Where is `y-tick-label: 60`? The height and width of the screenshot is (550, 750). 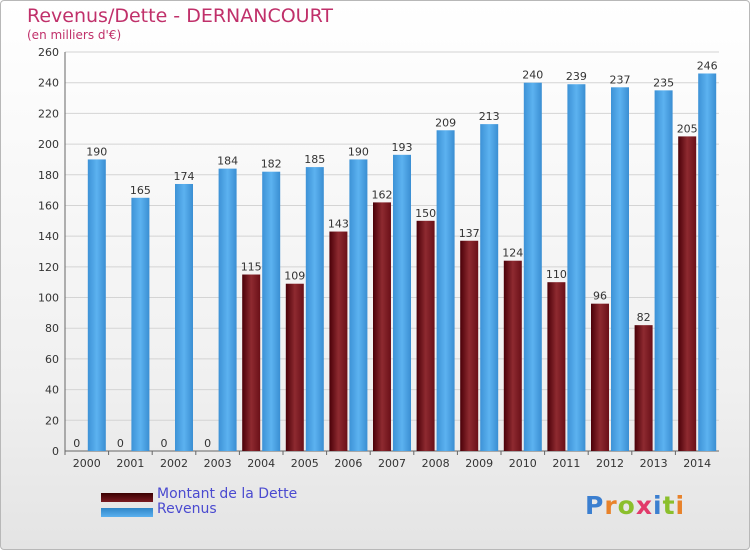
y-tick-label: 60 is located at coordinates (52, 359).